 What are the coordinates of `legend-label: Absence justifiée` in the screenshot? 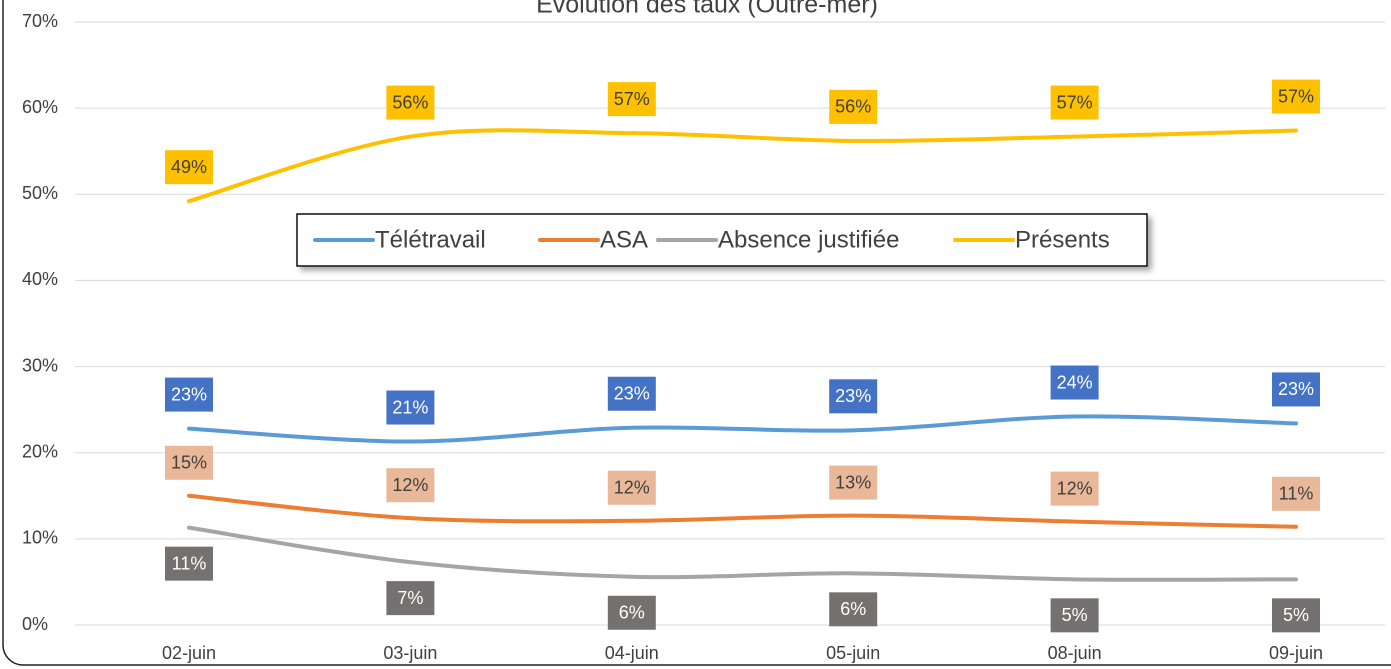 It's located at (808, 239).